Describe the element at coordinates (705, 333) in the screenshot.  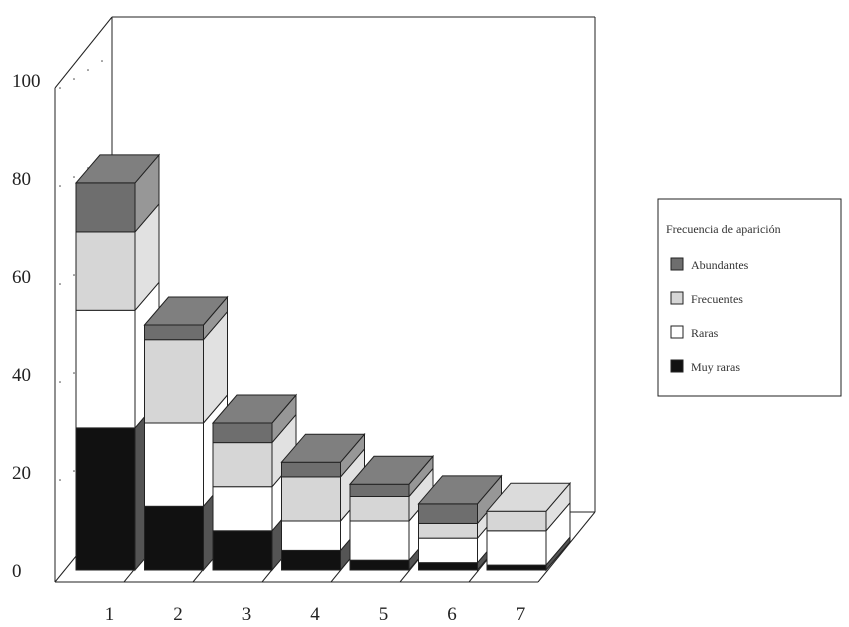
I see `legend-label: Raras` at that location.